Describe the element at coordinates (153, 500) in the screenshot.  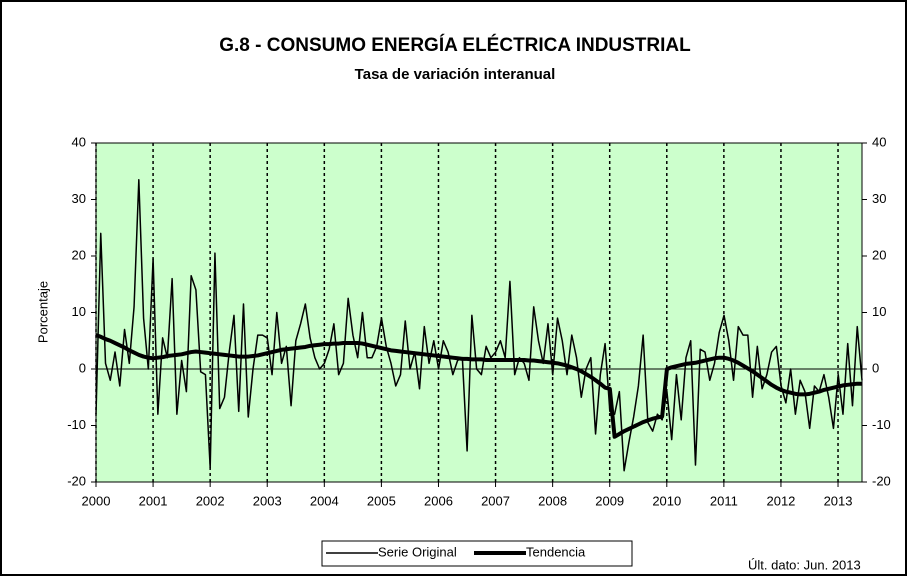
I see `x-tick-label: 2001` at that location.